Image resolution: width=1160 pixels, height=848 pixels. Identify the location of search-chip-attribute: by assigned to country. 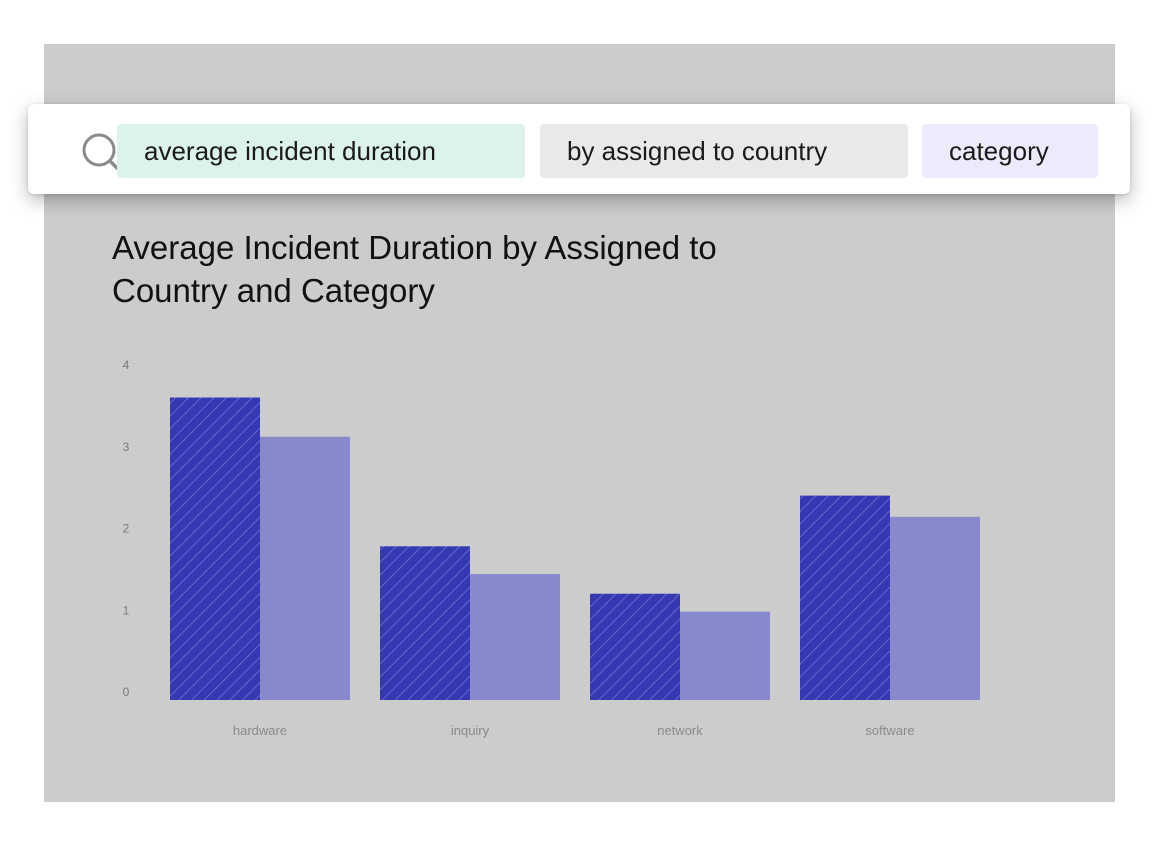
(724, 151).